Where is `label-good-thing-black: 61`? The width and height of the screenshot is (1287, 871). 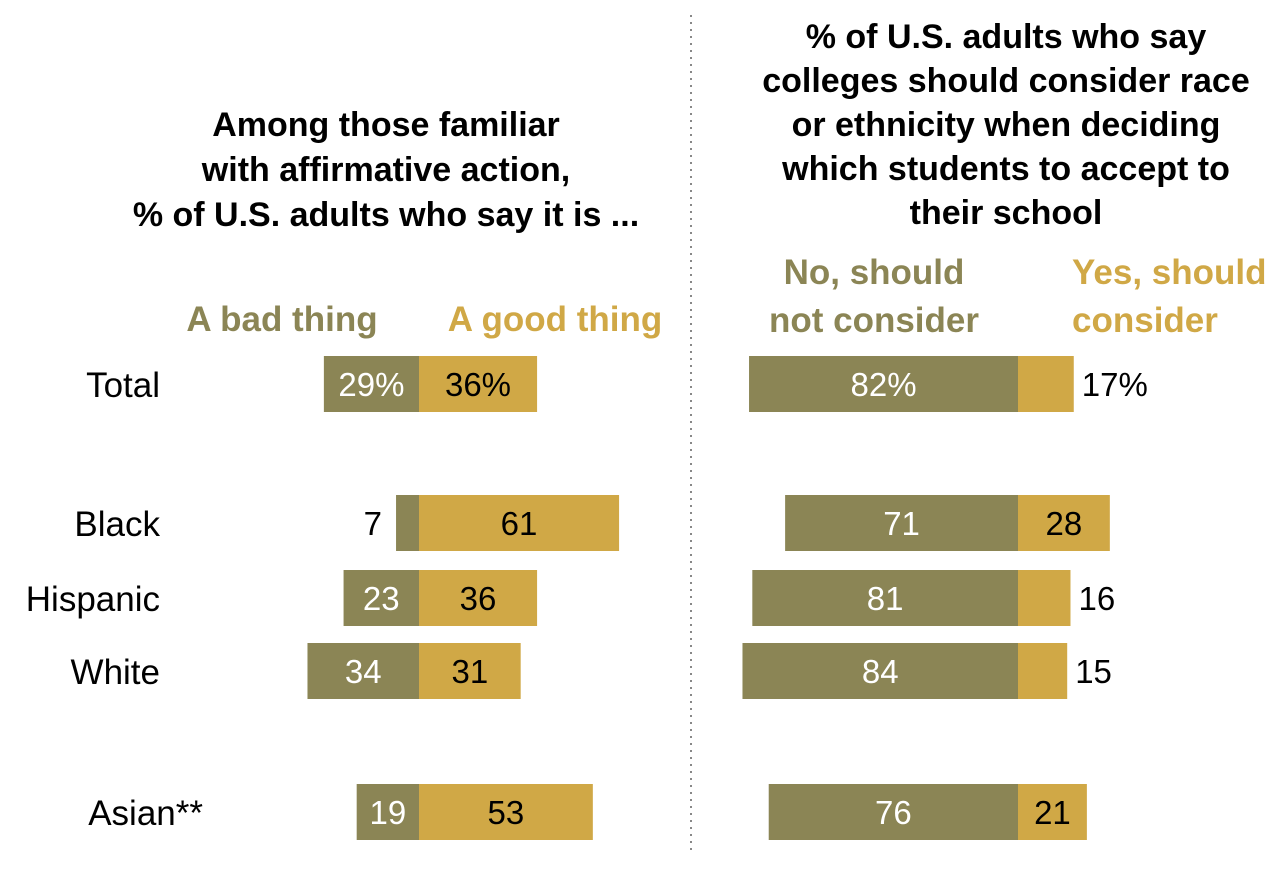 label-good-thing-black: 61 is located at coordinates (519, 523).